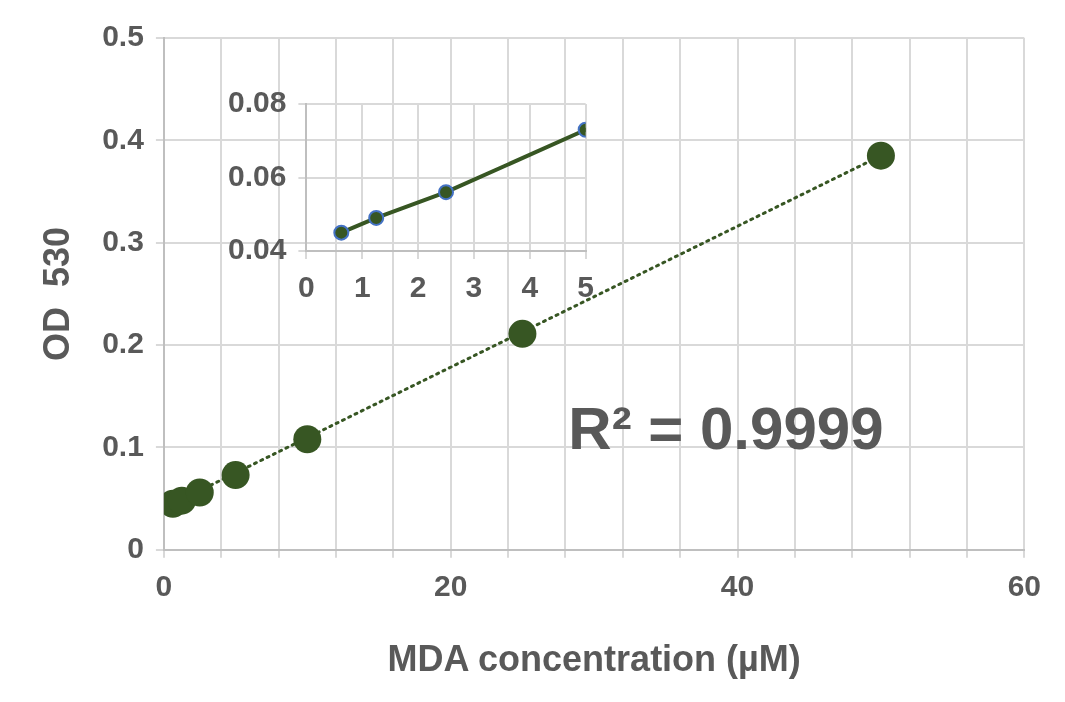  Describe the element at coordinates (257, 175) in the screenshot. I see `y-tick-label: 0.06` at that location.